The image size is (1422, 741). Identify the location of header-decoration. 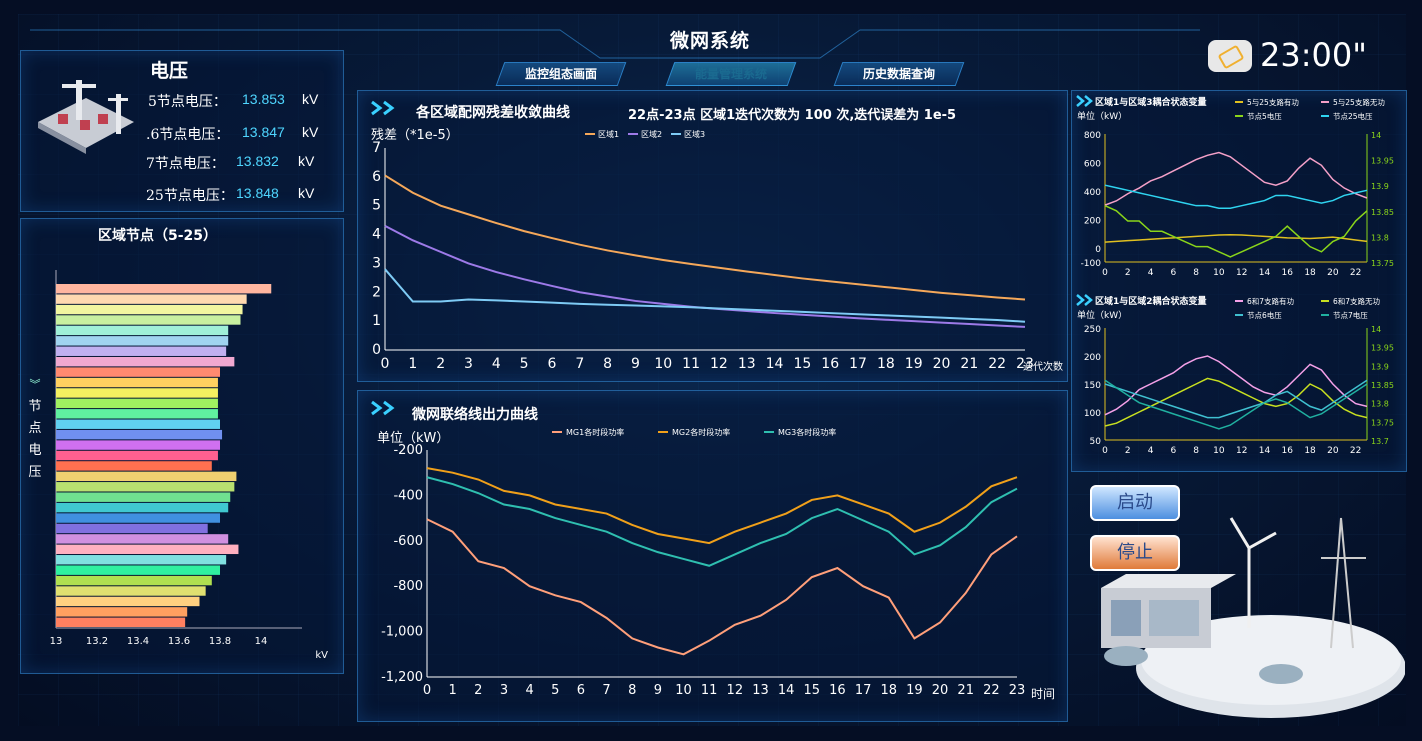
(615, 44).